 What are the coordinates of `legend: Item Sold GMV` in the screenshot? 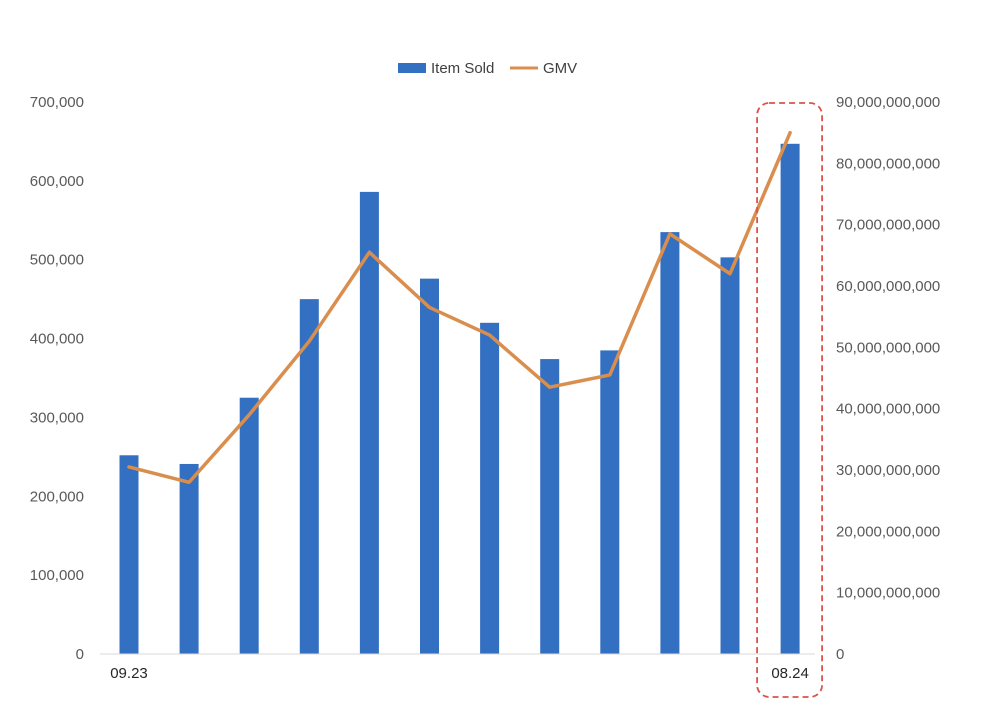 It's located at (487, 68).